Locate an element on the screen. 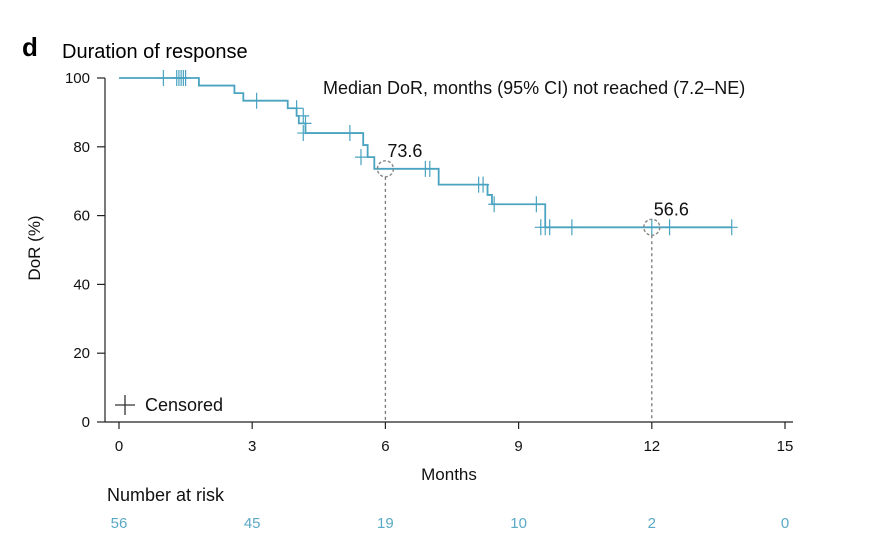 The height and width of the screenshot is (556, 894). x-tick-label: 15 is located at coordinates (785, 446).